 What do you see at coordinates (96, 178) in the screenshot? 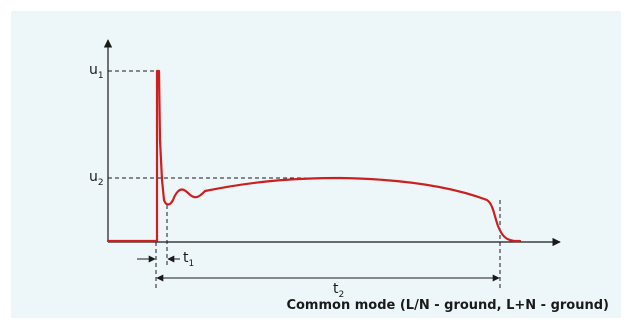
I see `u2-label: u2` at bounding box center [96, 178].